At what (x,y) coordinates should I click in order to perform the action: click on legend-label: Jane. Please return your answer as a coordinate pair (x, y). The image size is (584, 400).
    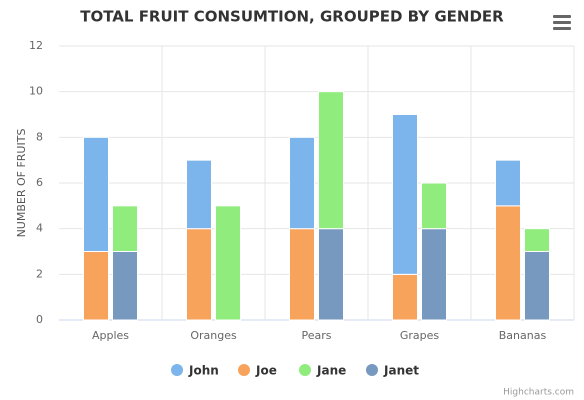
    Looking at the image, I should click on (331, 371).